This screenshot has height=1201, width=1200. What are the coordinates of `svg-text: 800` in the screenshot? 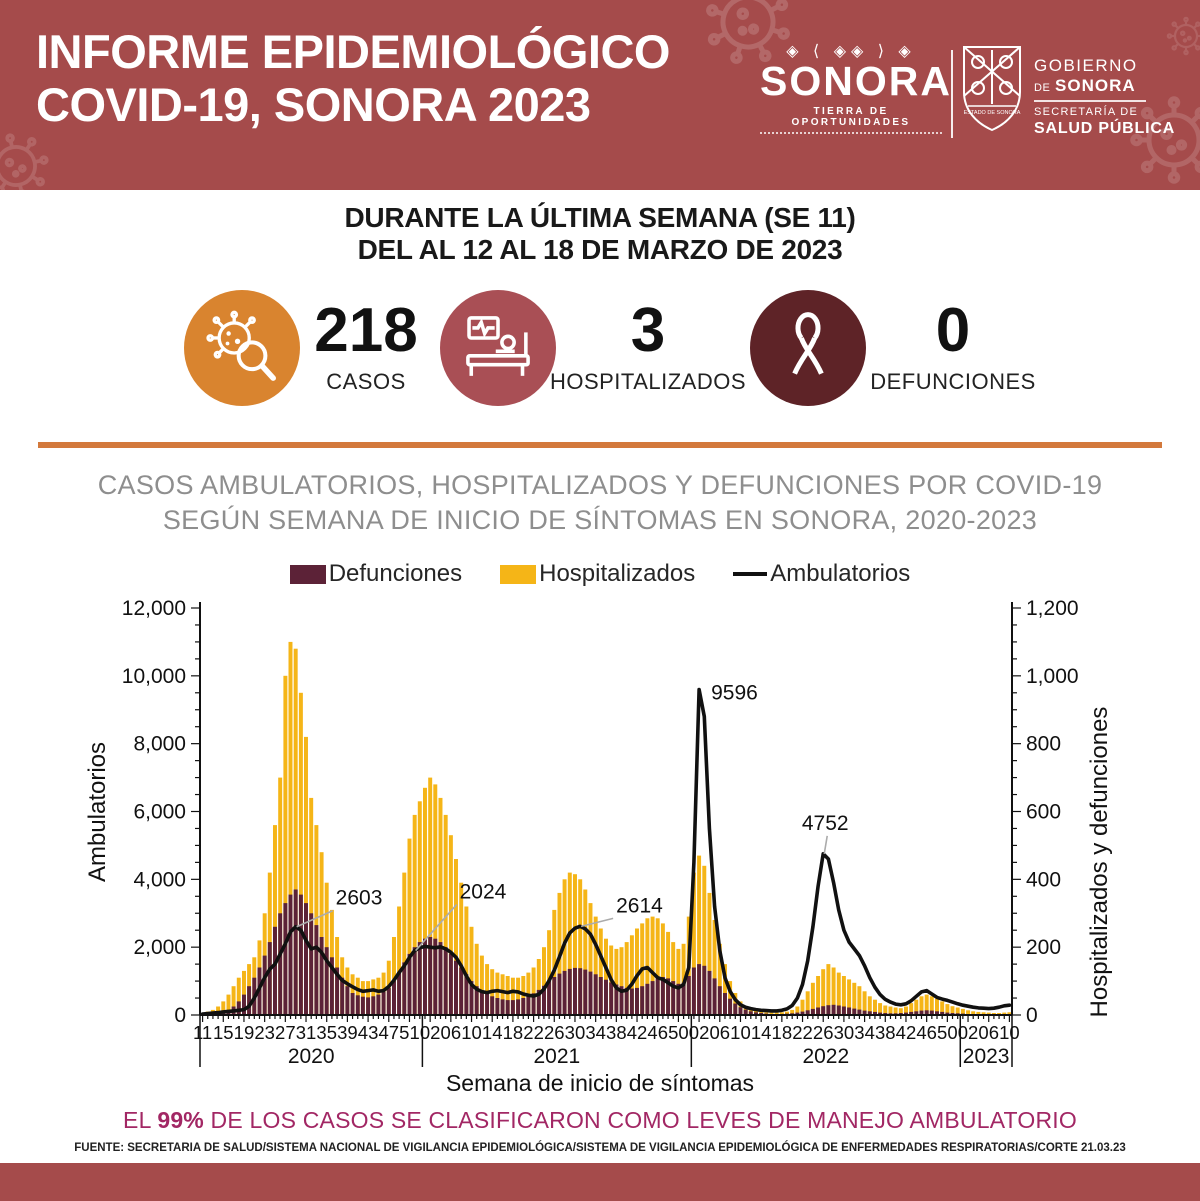 It's located at (1043, 744).